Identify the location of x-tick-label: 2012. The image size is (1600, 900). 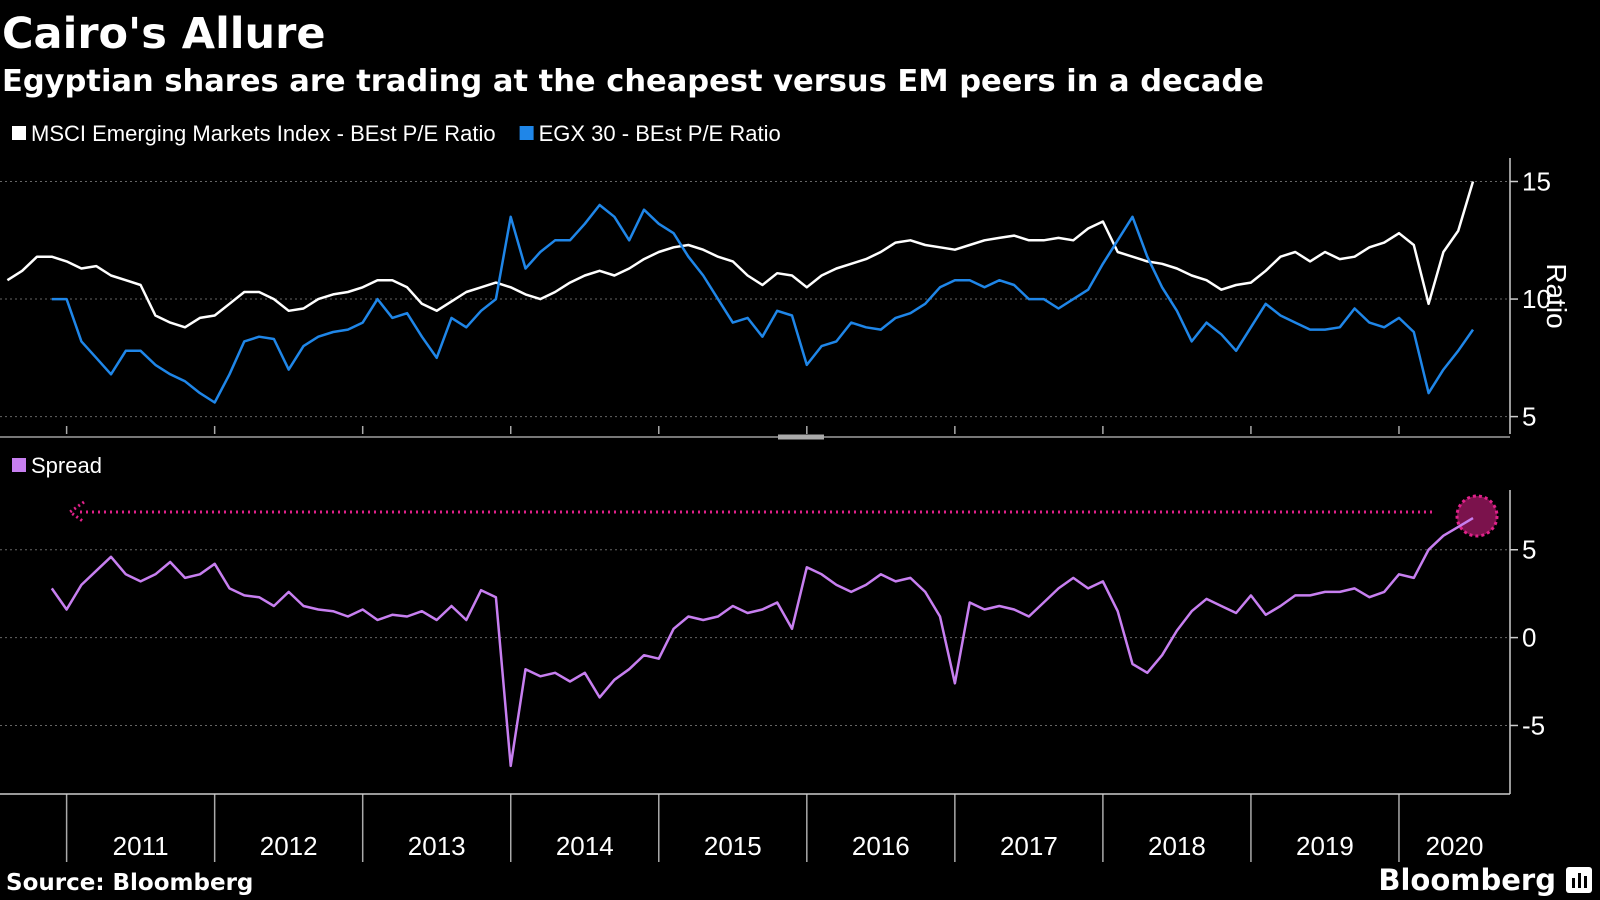
(289, 846).